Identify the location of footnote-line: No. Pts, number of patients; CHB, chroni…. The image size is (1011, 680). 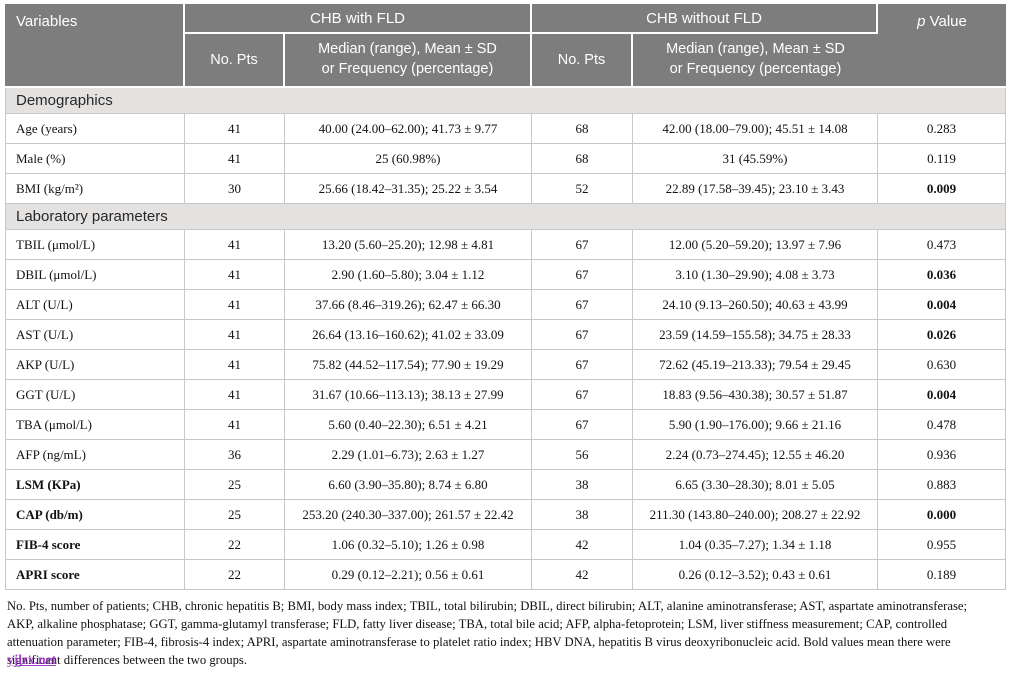
(487, 606).